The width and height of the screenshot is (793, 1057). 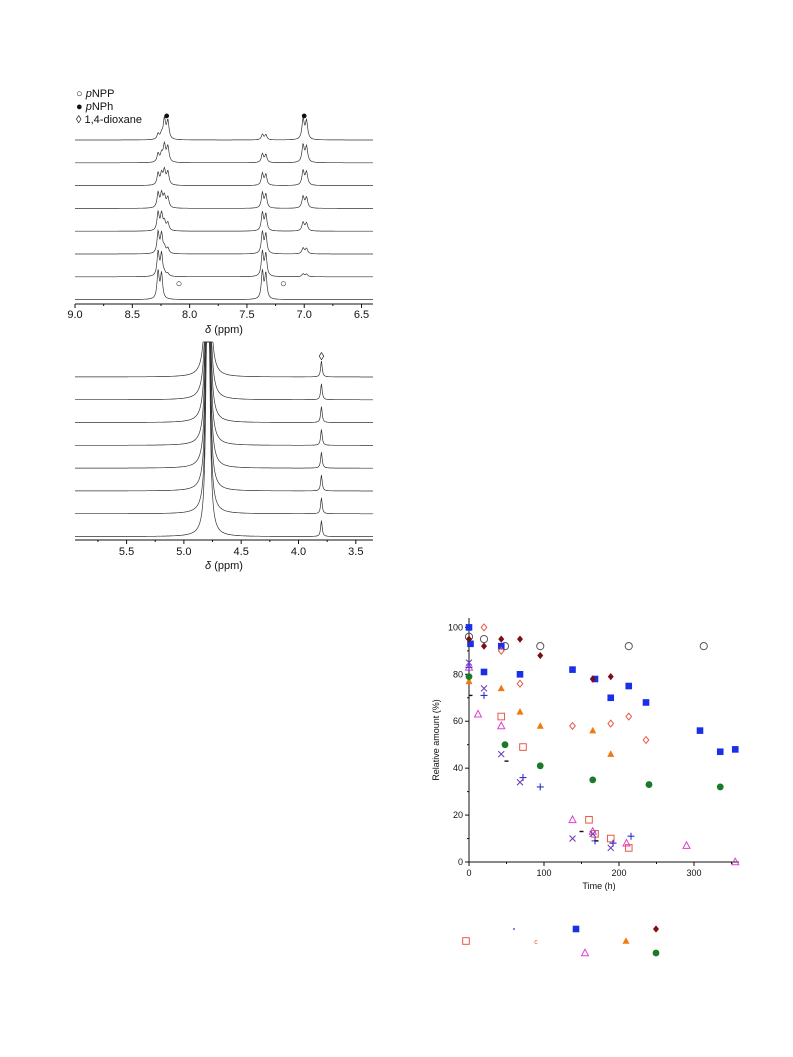 What do you see at coordinates (458, 768) in the screenshot?
I see `y-tick-label: 40` at bounding box center [458, 768].